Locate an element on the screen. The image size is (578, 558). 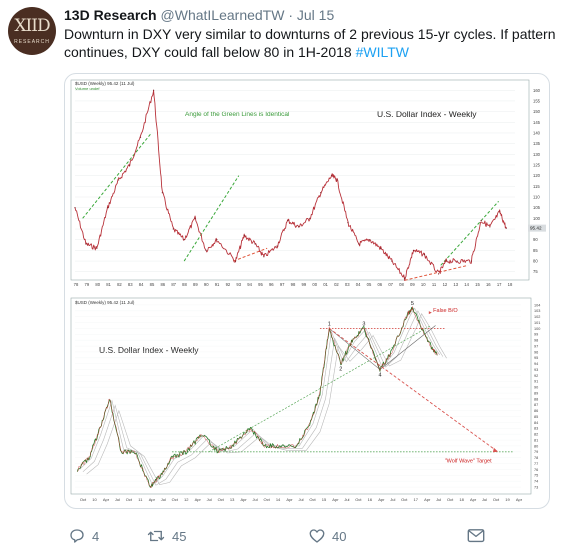
legend-price: $USD (Weekly) 95.42 (11 Jul) is located at coordinates (105, 302).